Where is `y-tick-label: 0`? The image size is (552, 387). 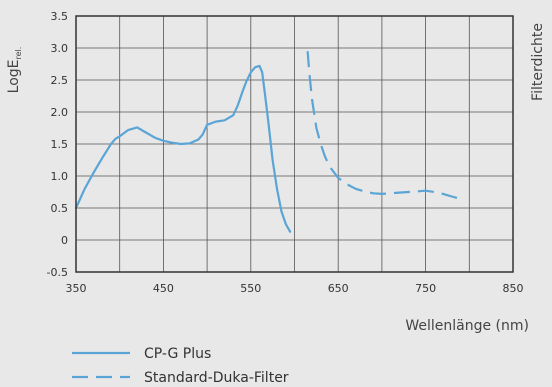 y-tick-label: 0 is located at coordinates (64, 240).